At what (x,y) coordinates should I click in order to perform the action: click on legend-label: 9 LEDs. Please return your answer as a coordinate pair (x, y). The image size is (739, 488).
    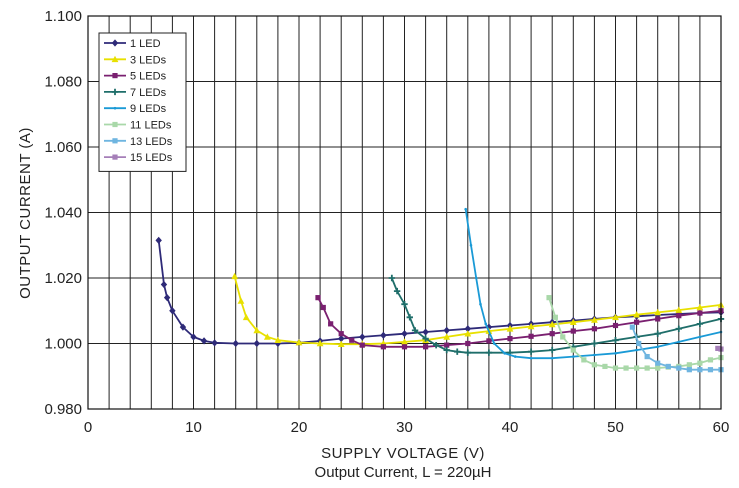
    Looking at the image, I should click on (148, 109).